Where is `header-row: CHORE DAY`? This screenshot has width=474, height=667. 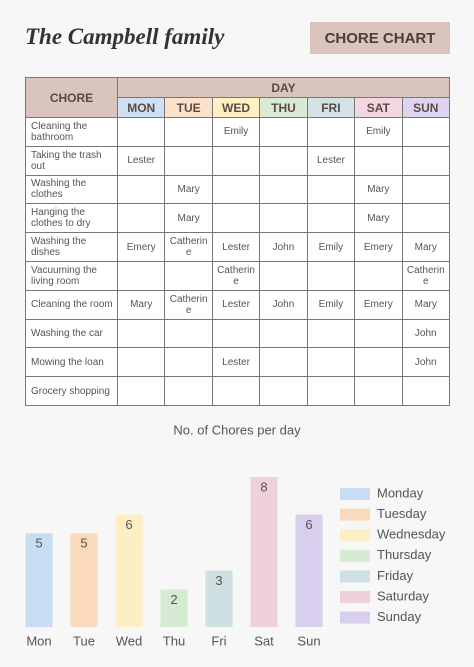
header-row: CHORE DAY is located at coordinates (237, 97).